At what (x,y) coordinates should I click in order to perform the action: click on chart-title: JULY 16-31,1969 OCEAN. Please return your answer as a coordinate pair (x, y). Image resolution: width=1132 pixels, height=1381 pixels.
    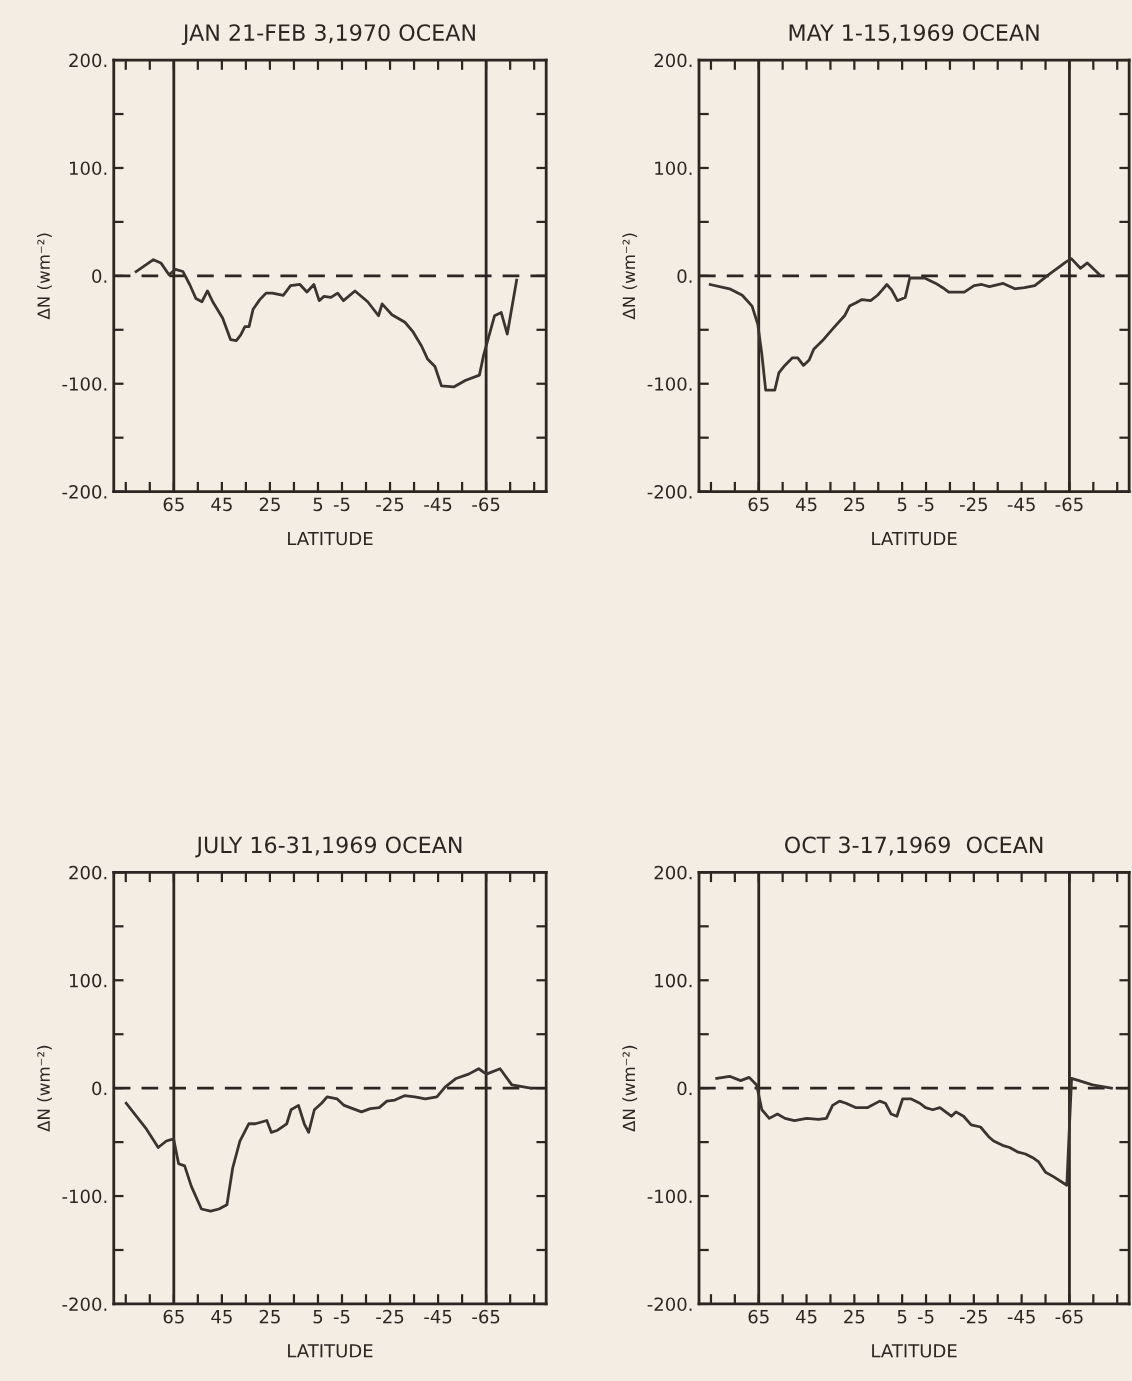
    Looking at the image, I should click on (328, 847).